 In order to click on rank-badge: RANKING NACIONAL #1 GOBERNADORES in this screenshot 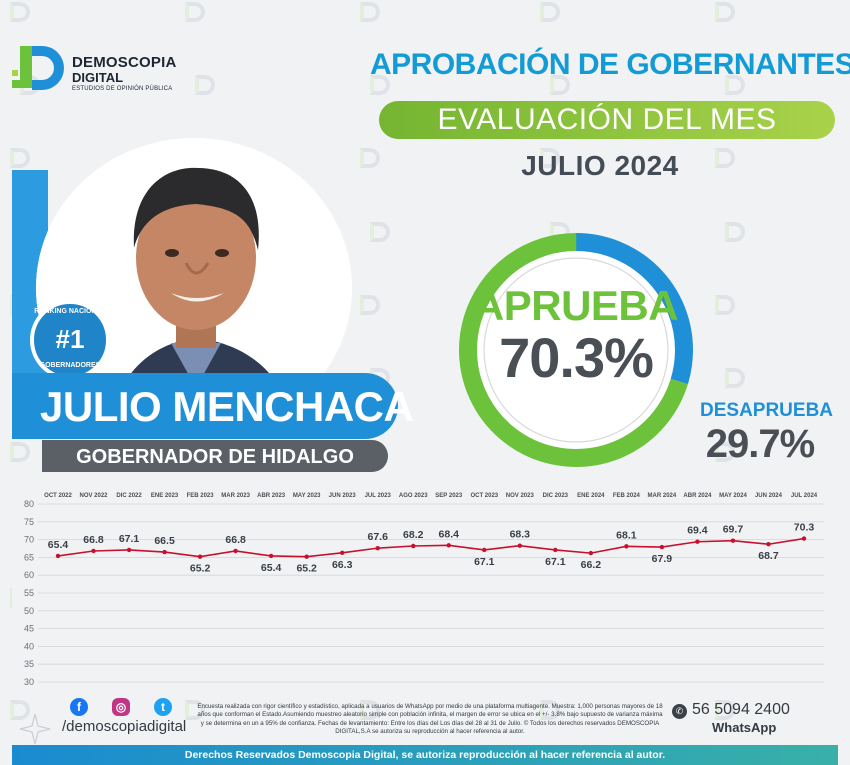, I will do `click(70, 340)`.